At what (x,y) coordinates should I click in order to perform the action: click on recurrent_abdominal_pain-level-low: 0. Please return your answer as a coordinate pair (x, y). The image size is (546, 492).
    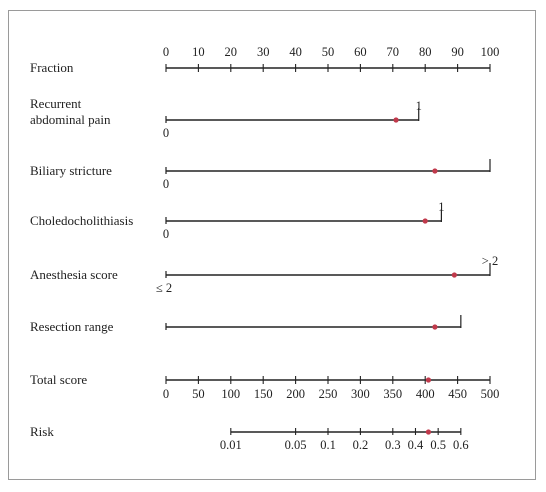
    Looking at the image, I should click on (166, 133).